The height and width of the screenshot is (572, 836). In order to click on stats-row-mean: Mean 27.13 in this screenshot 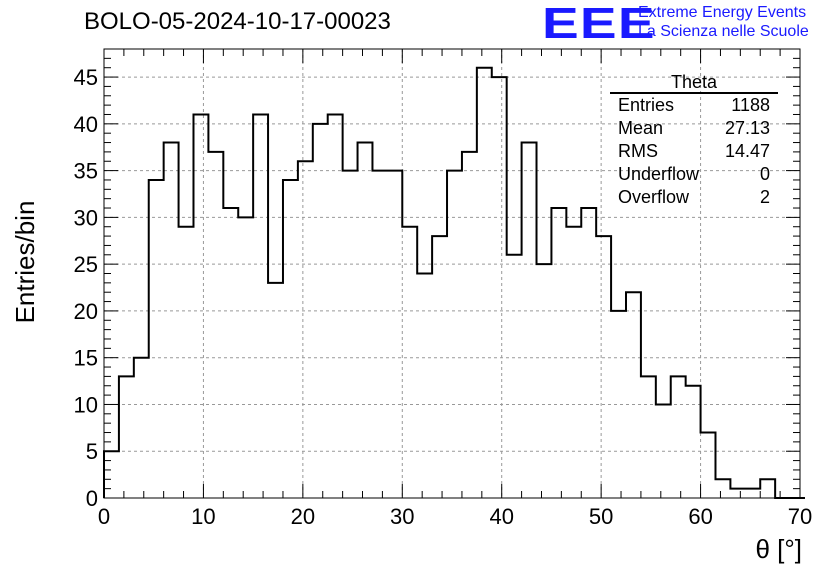, I will do `click(694, 128)`.